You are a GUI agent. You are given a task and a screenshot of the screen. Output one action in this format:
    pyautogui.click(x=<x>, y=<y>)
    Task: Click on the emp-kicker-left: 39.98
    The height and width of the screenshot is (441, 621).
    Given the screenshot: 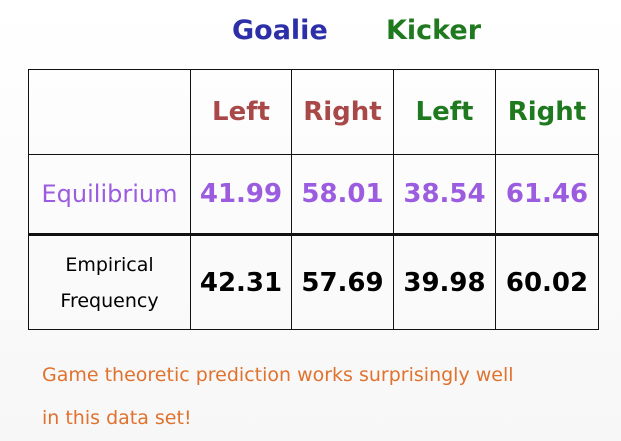 What is the action you would take?
    pyautogui.click(x=444, y=282)
    